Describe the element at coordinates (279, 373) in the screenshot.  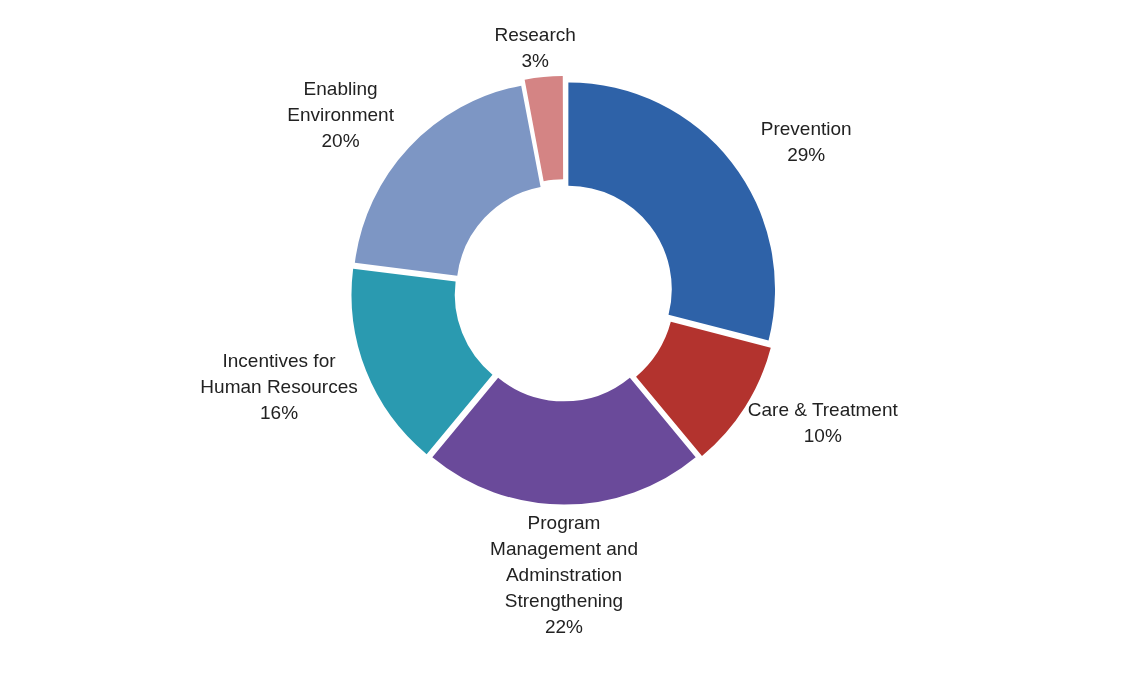
I see `slice-label: Incentives for Human Resources` at that location.